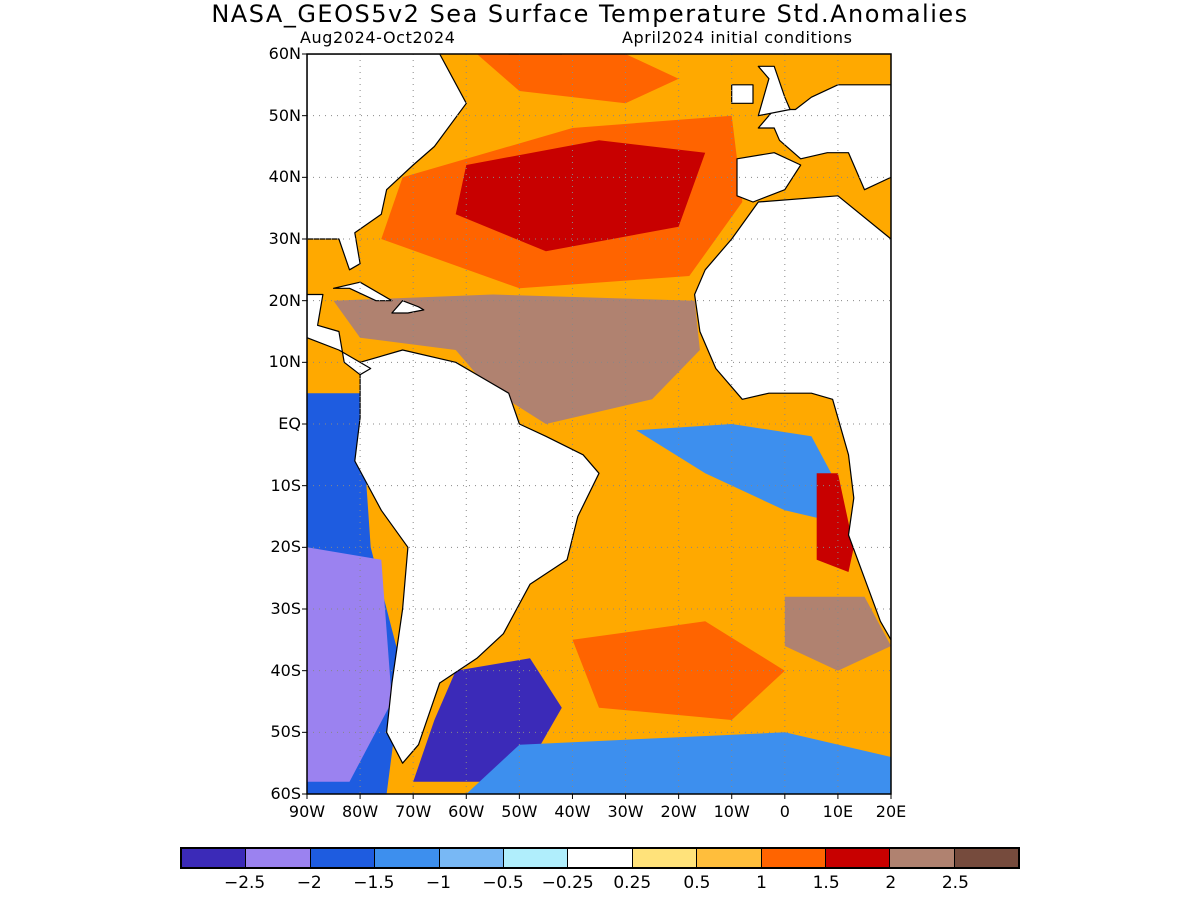 The width and height of the screenshot is (1200, 900). What do you see at coordinates (577, 79) in the screenshot?
I see `anomaly-region-subpolar-strong` at bounding box center [577, 79].